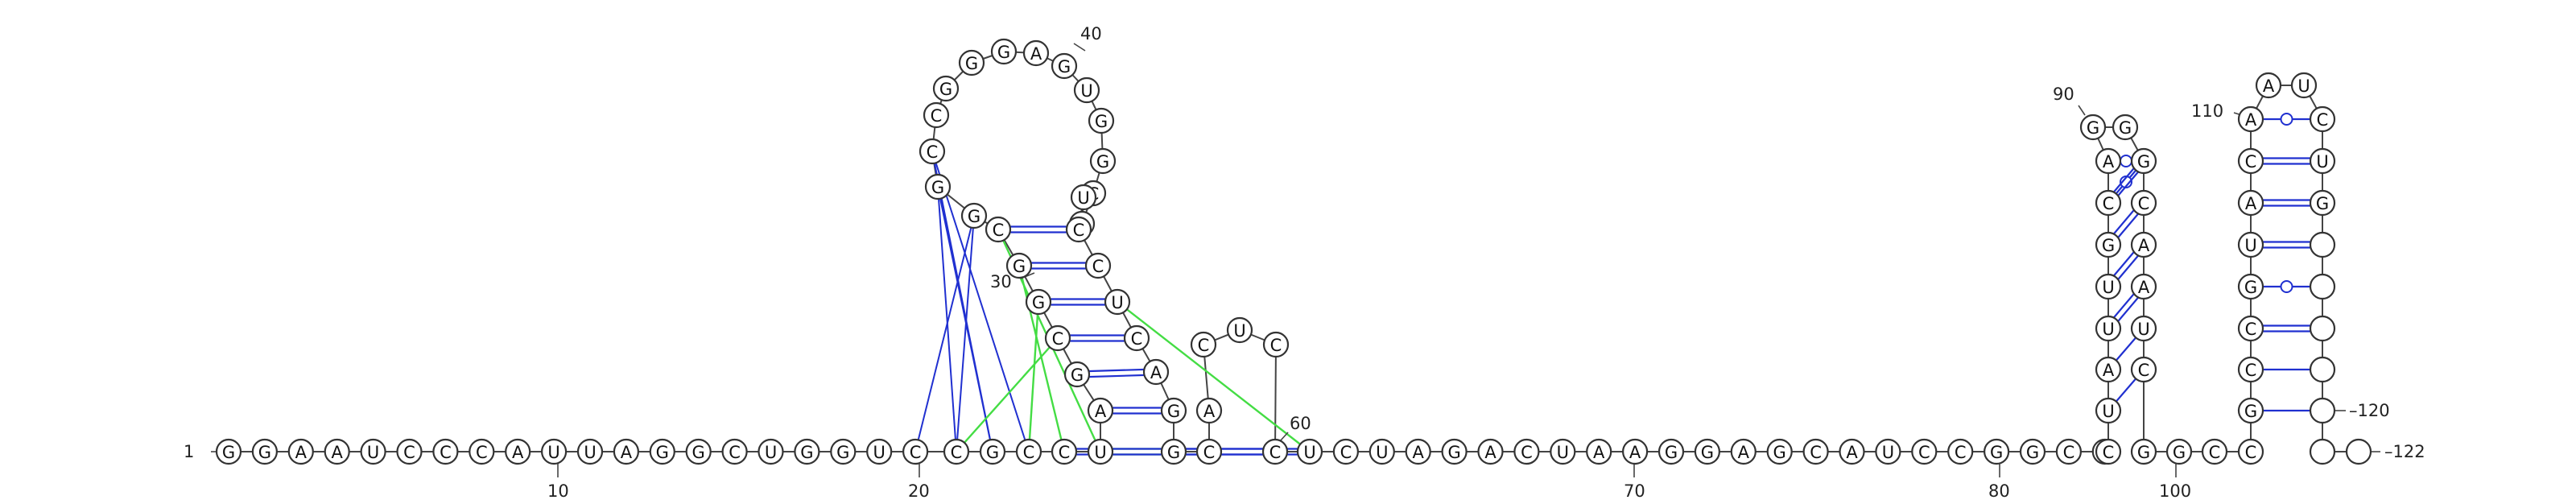 The image size is (2576, 504). Describe the element at coordinates (919, 491) in the screenshot. I see `label-20: 20` at that location.